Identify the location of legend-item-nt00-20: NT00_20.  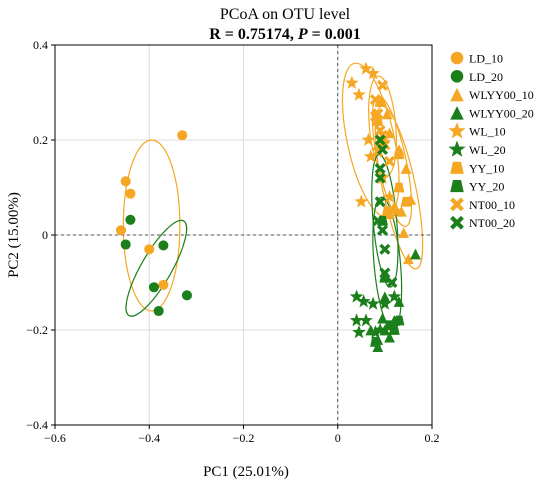
(482, 222).